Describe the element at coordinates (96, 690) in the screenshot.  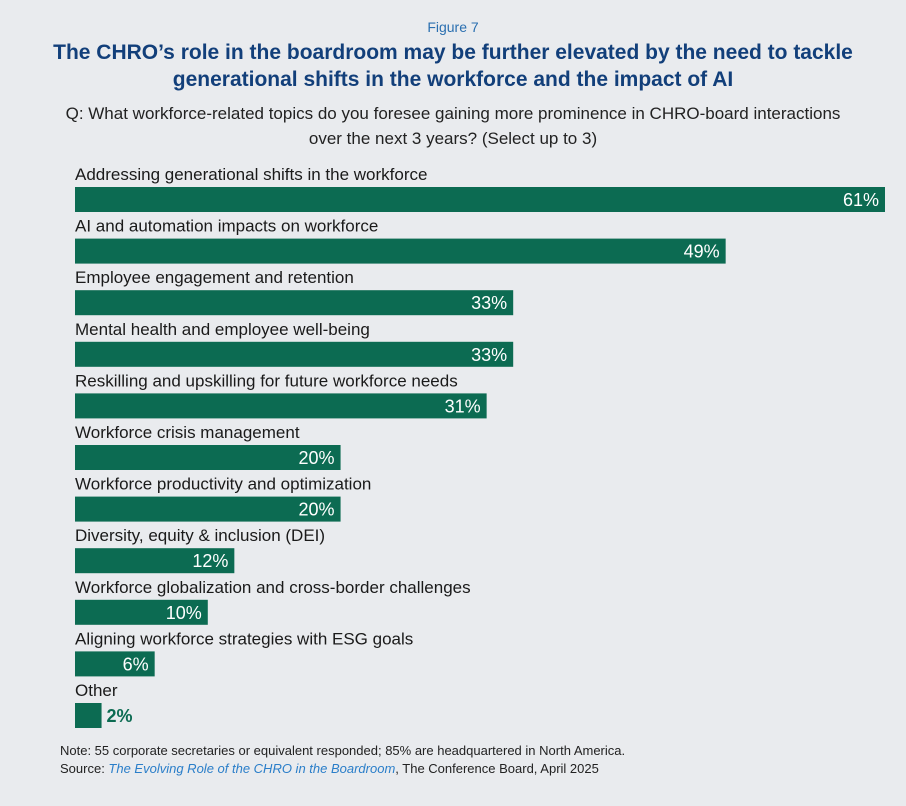
I see `category-label: Other` at that location.